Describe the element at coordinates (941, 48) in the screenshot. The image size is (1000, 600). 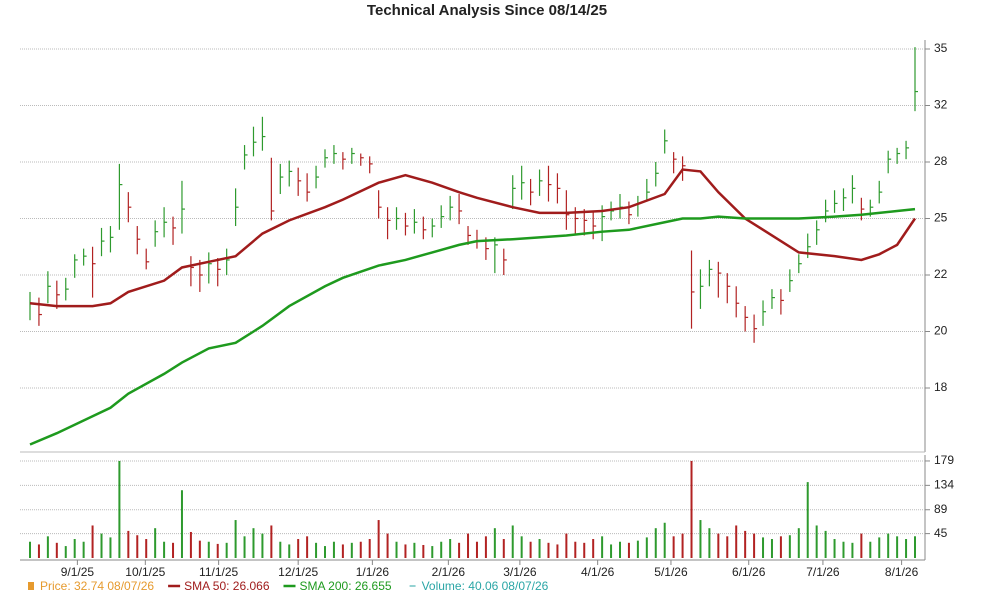
I see `y-tick-label: 35` at that location.